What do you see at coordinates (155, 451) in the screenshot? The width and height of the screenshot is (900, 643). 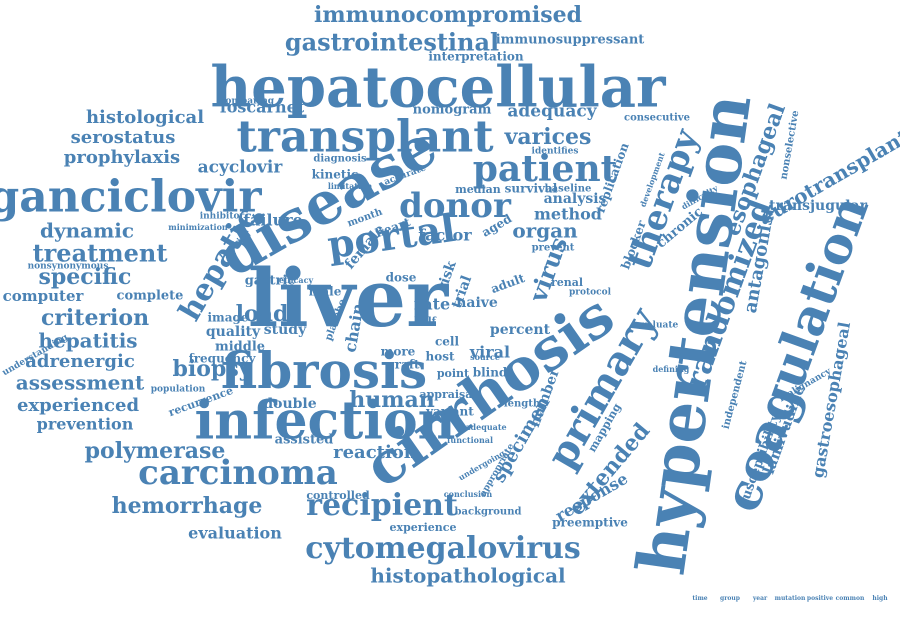 I see `cloud-word-polymerase: polymerase` at bounding box center [155, 451].